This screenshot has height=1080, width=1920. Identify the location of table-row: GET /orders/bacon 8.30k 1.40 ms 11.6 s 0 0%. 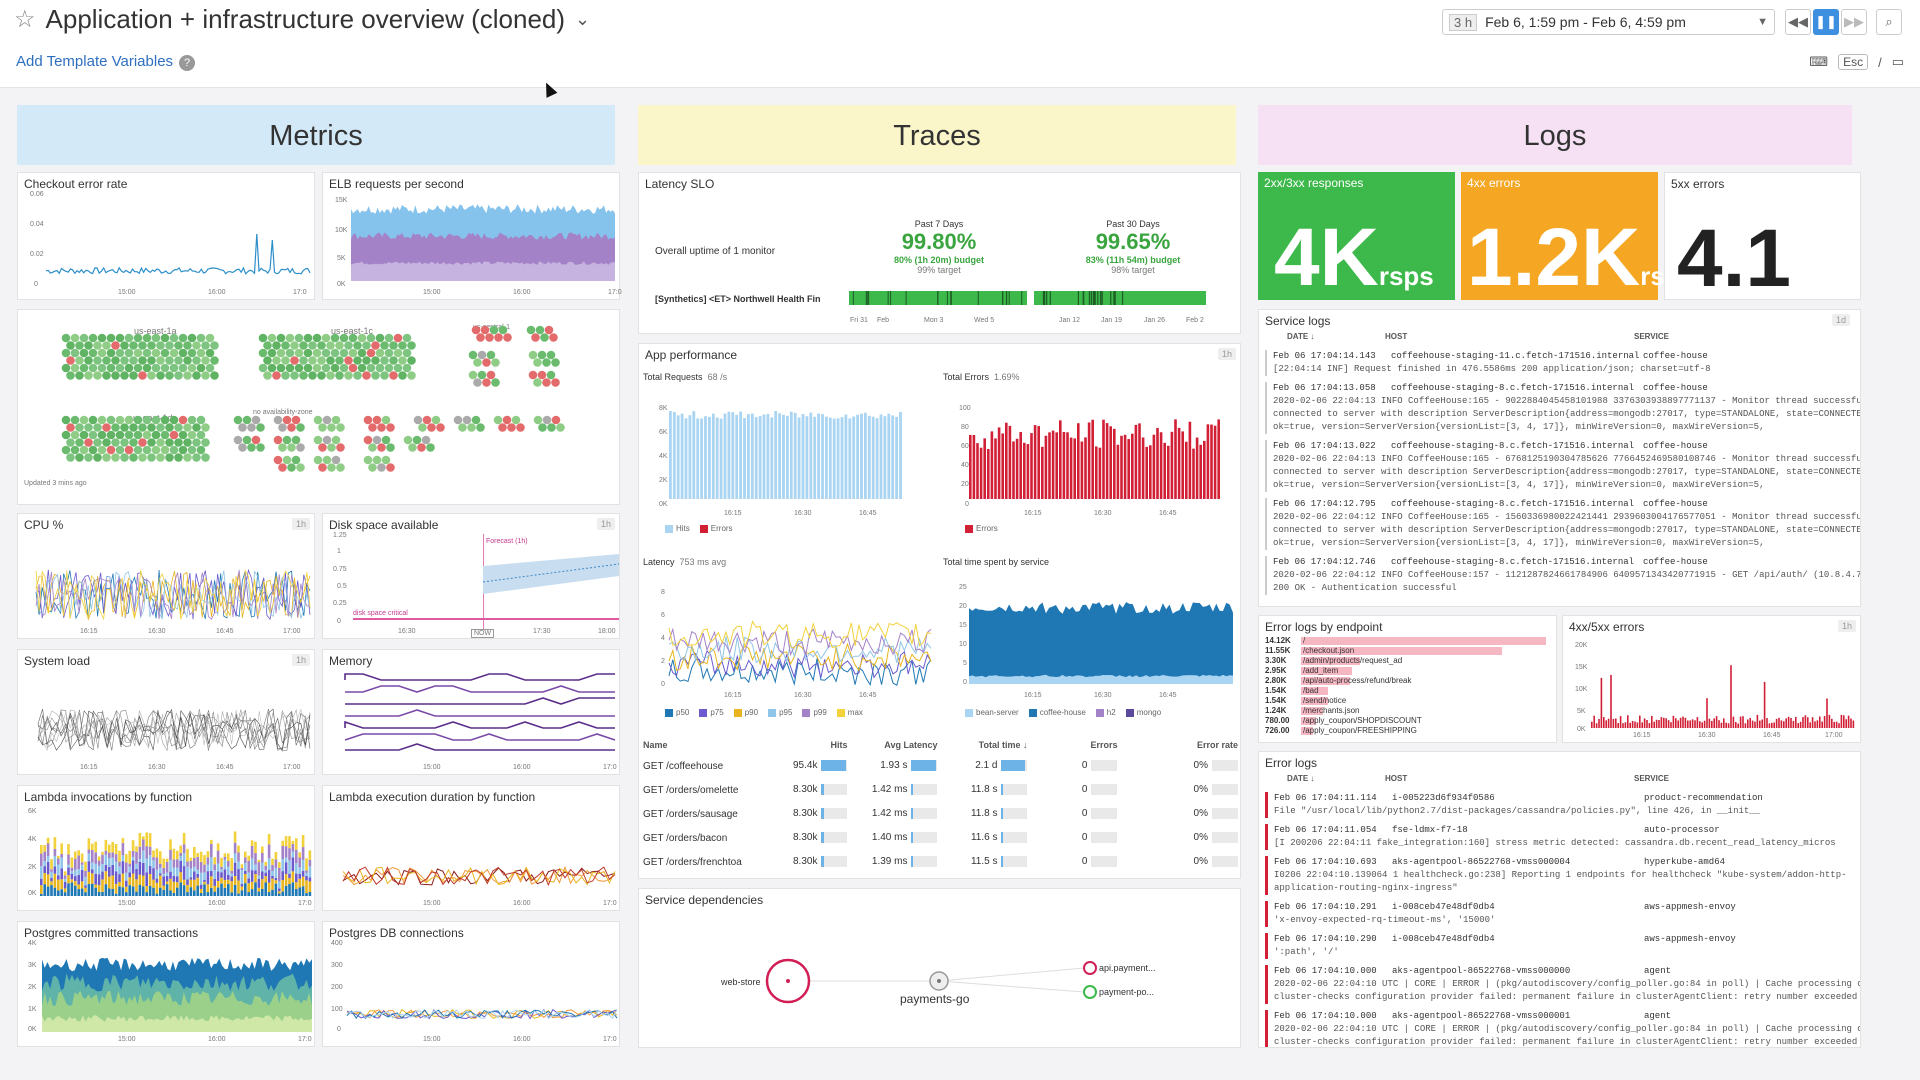
(940, 838).